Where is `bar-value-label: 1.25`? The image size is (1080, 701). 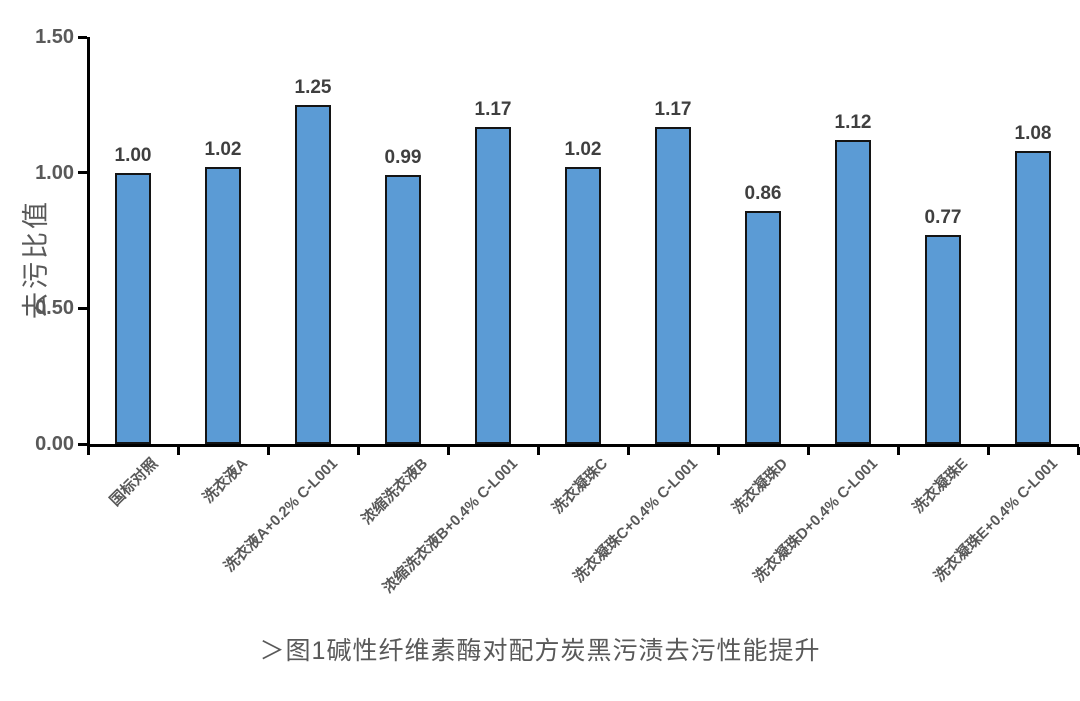 bar-value-label: 1.25 is located at coordinates (313, 87).